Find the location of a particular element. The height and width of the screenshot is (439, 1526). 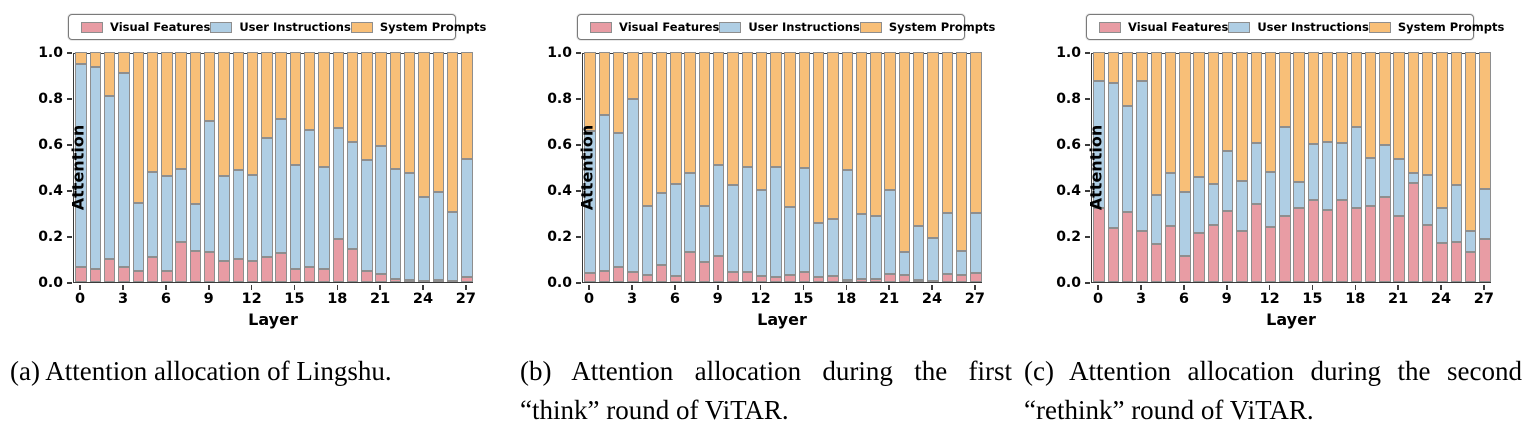

x-tick-label: 27 is located at coordinates (974, 299).